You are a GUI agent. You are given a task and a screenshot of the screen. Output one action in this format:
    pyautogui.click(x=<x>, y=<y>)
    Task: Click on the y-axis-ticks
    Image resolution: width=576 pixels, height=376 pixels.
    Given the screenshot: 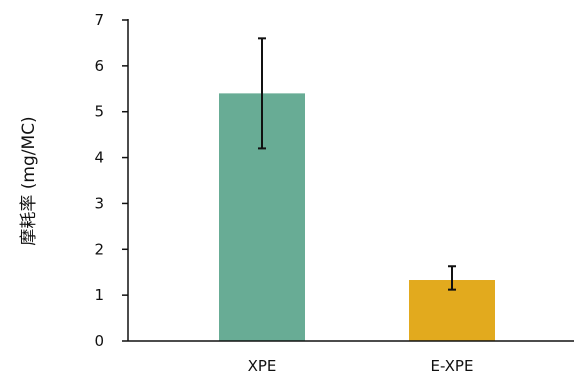 What is the action you would take?
    pyautogui.click(x=125, y=180)
    